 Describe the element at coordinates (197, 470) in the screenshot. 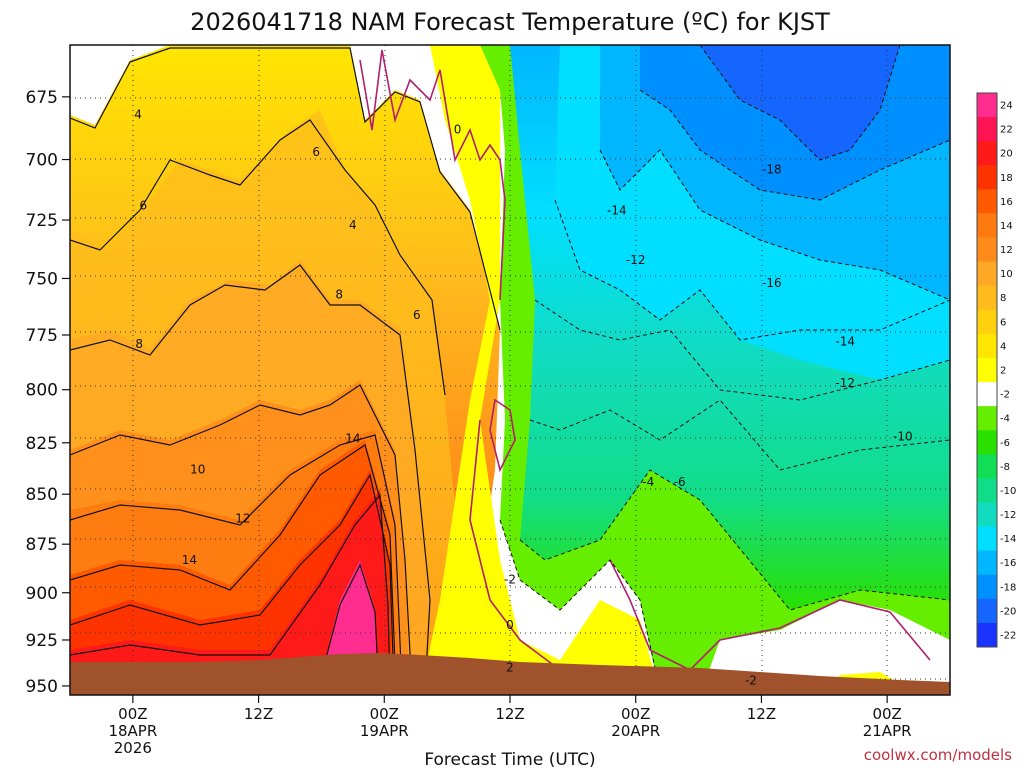

I see `contour-label: 10` at that location.